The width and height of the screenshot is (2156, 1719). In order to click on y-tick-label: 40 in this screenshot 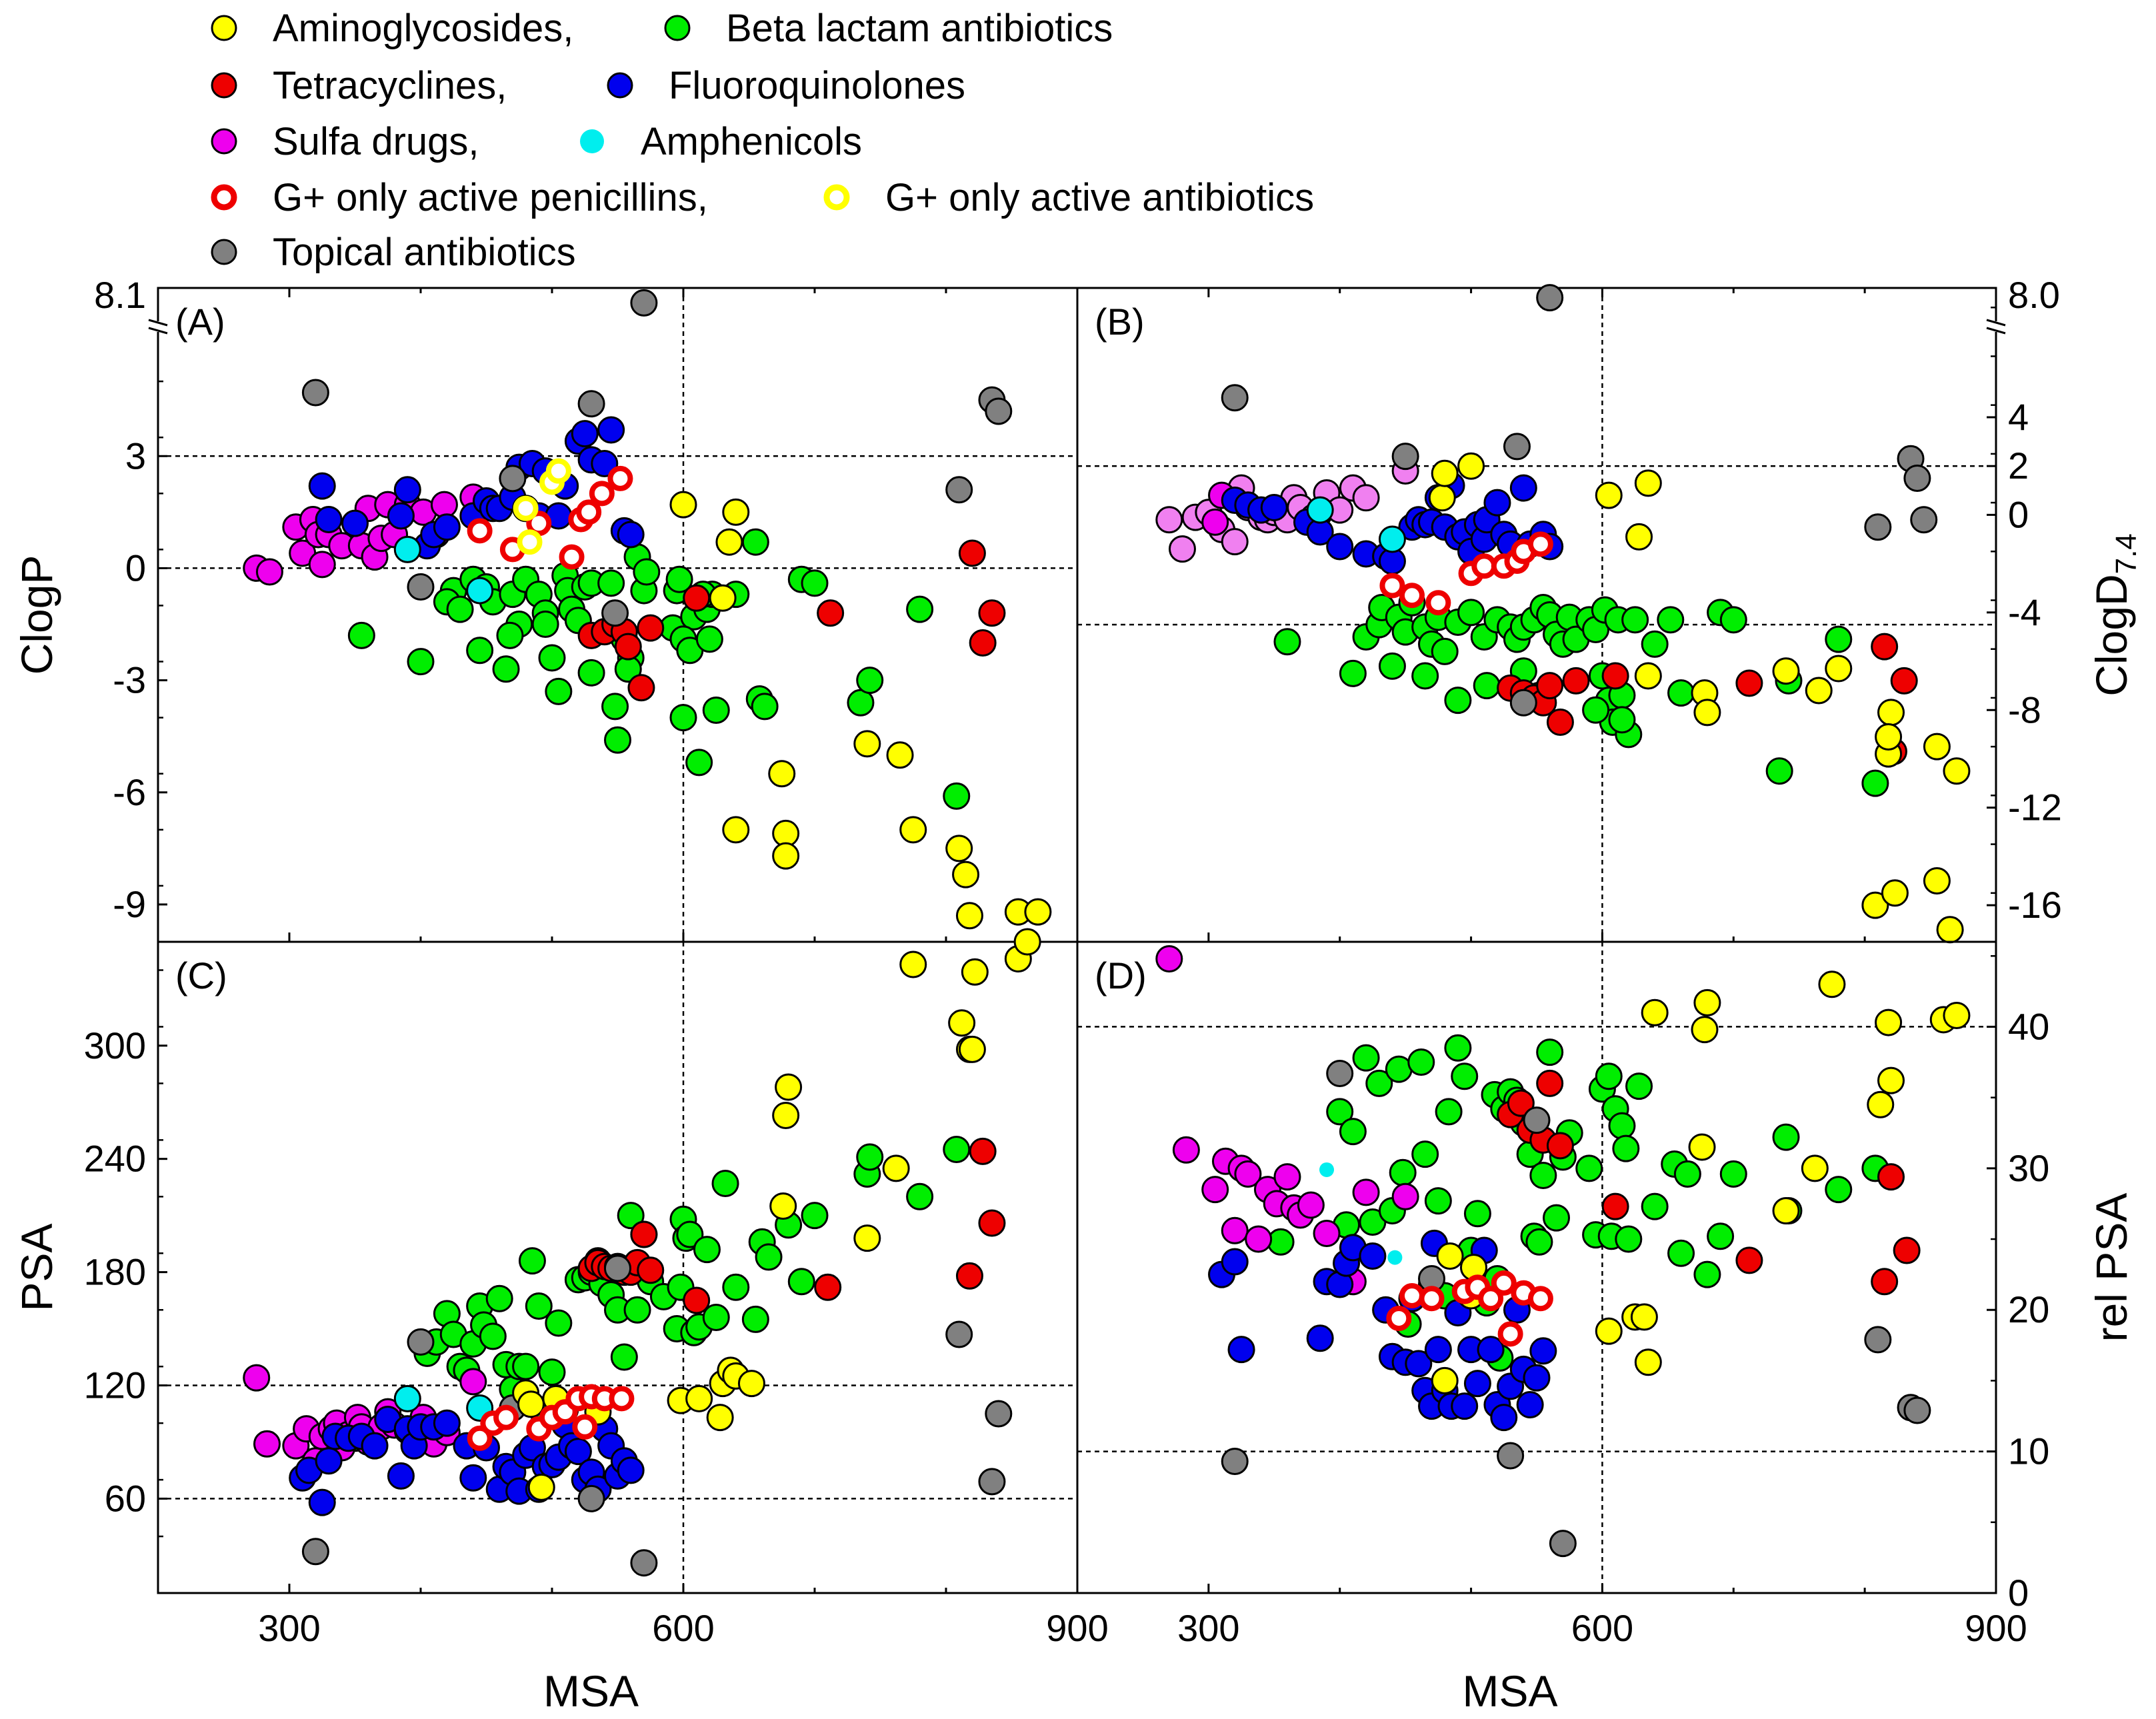, I will do `click(2028, 1026)`.